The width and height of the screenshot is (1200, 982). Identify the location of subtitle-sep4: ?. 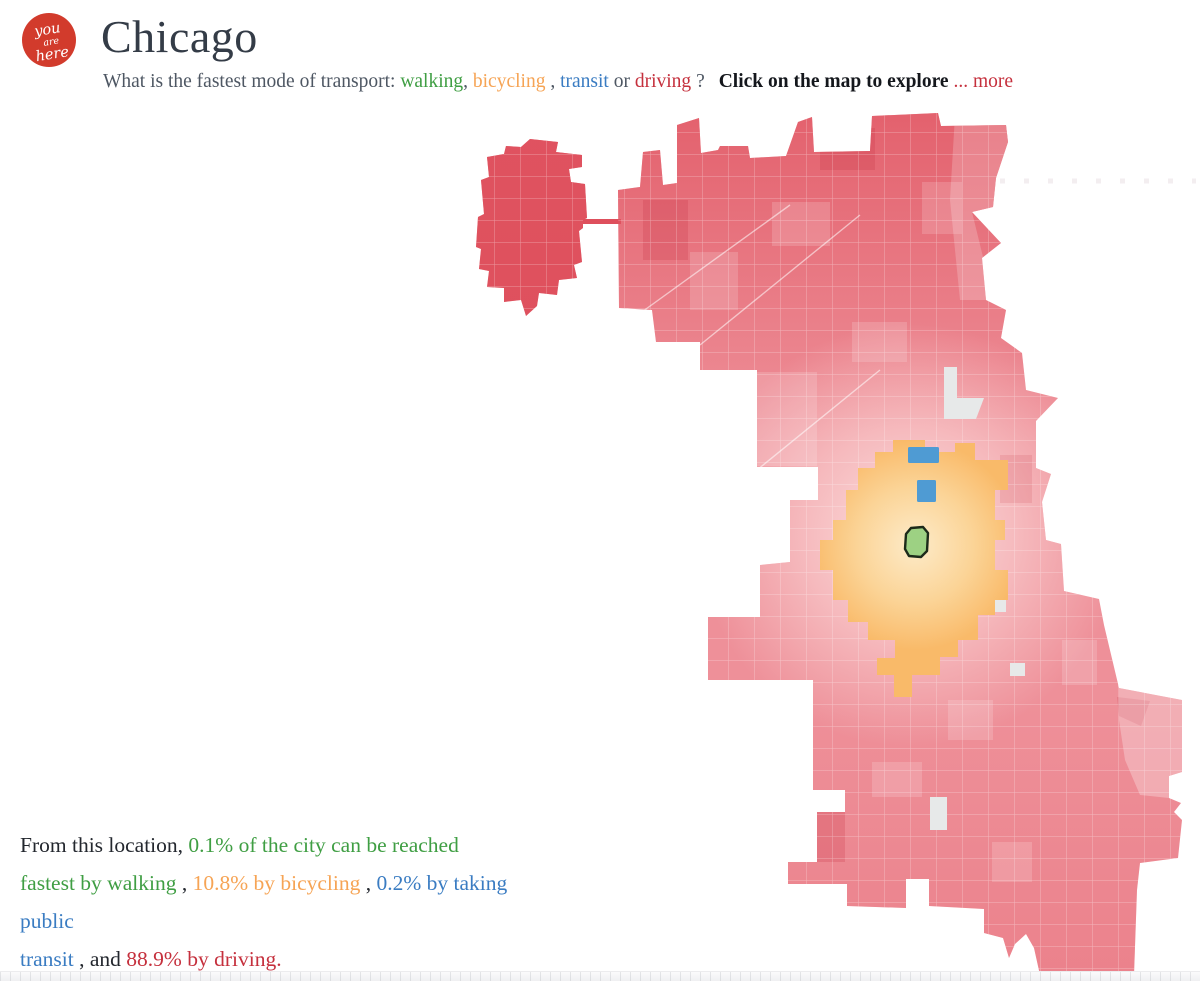
(698, 81).